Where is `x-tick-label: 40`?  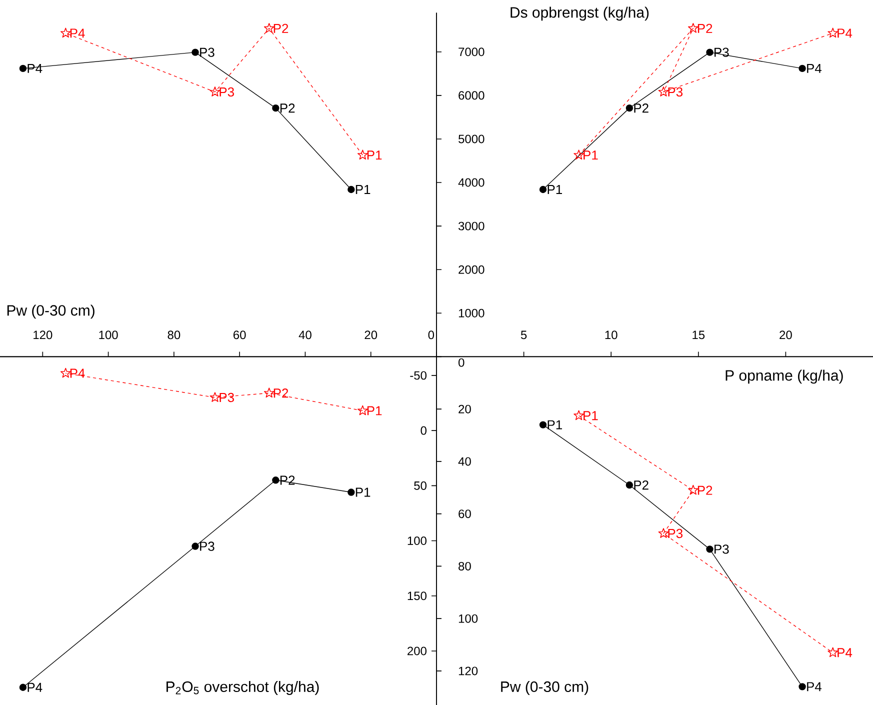 x-tick-label: 40 is located at coordinates (305, 335).